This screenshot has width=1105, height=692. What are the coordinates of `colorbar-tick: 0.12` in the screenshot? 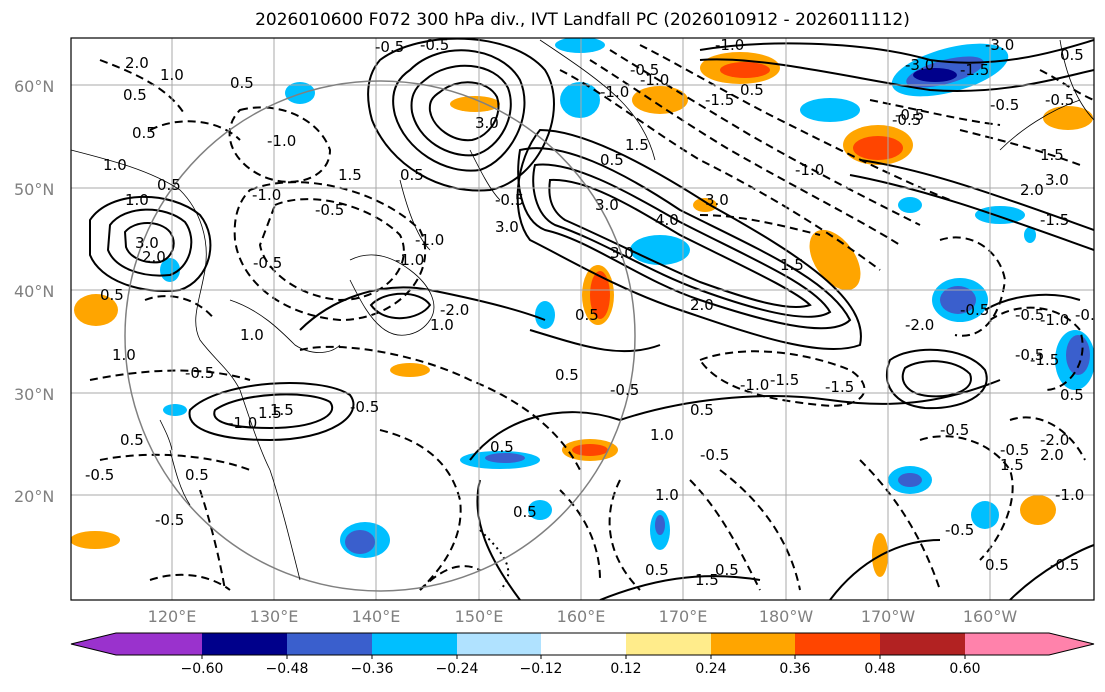 It's located at (626, 669).